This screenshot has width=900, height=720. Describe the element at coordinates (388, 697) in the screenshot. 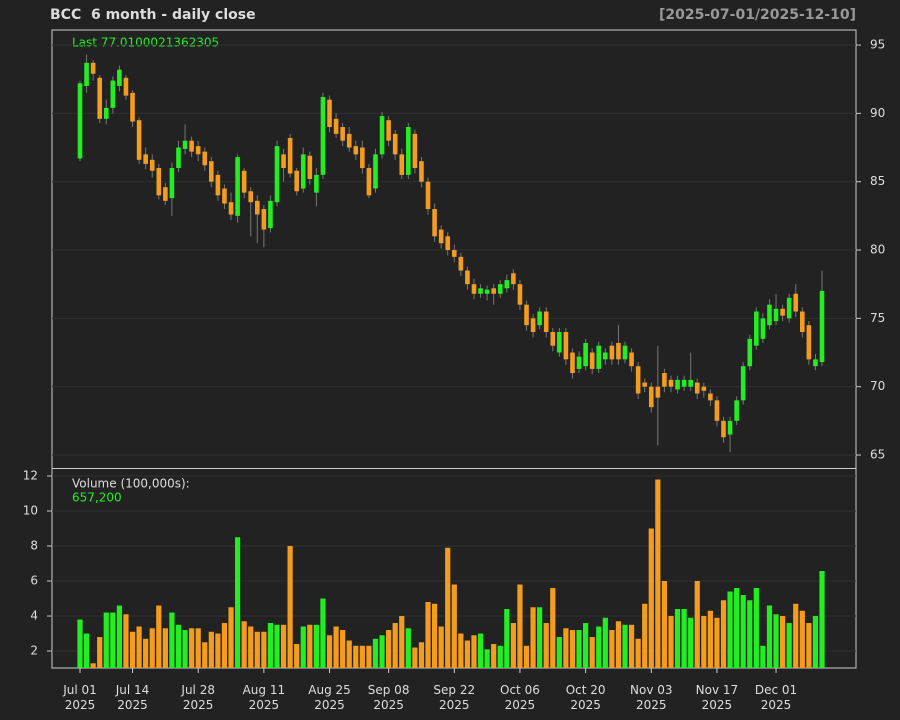

I see `x-tick-label: Sep 08 2025` at that location.